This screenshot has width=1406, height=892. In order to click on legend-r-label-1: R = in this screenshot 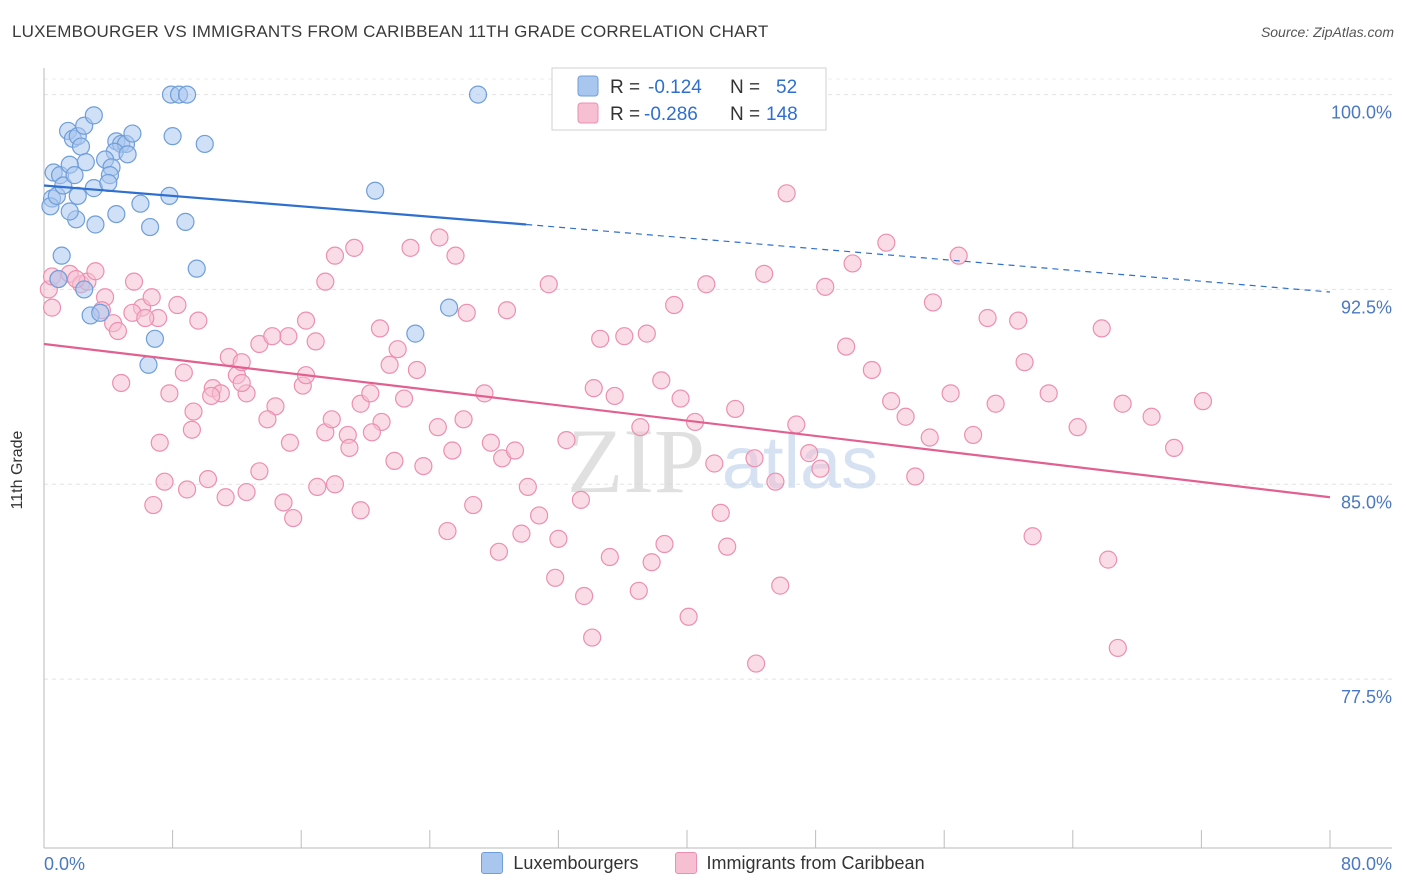, I will do `click(625, 87)`.